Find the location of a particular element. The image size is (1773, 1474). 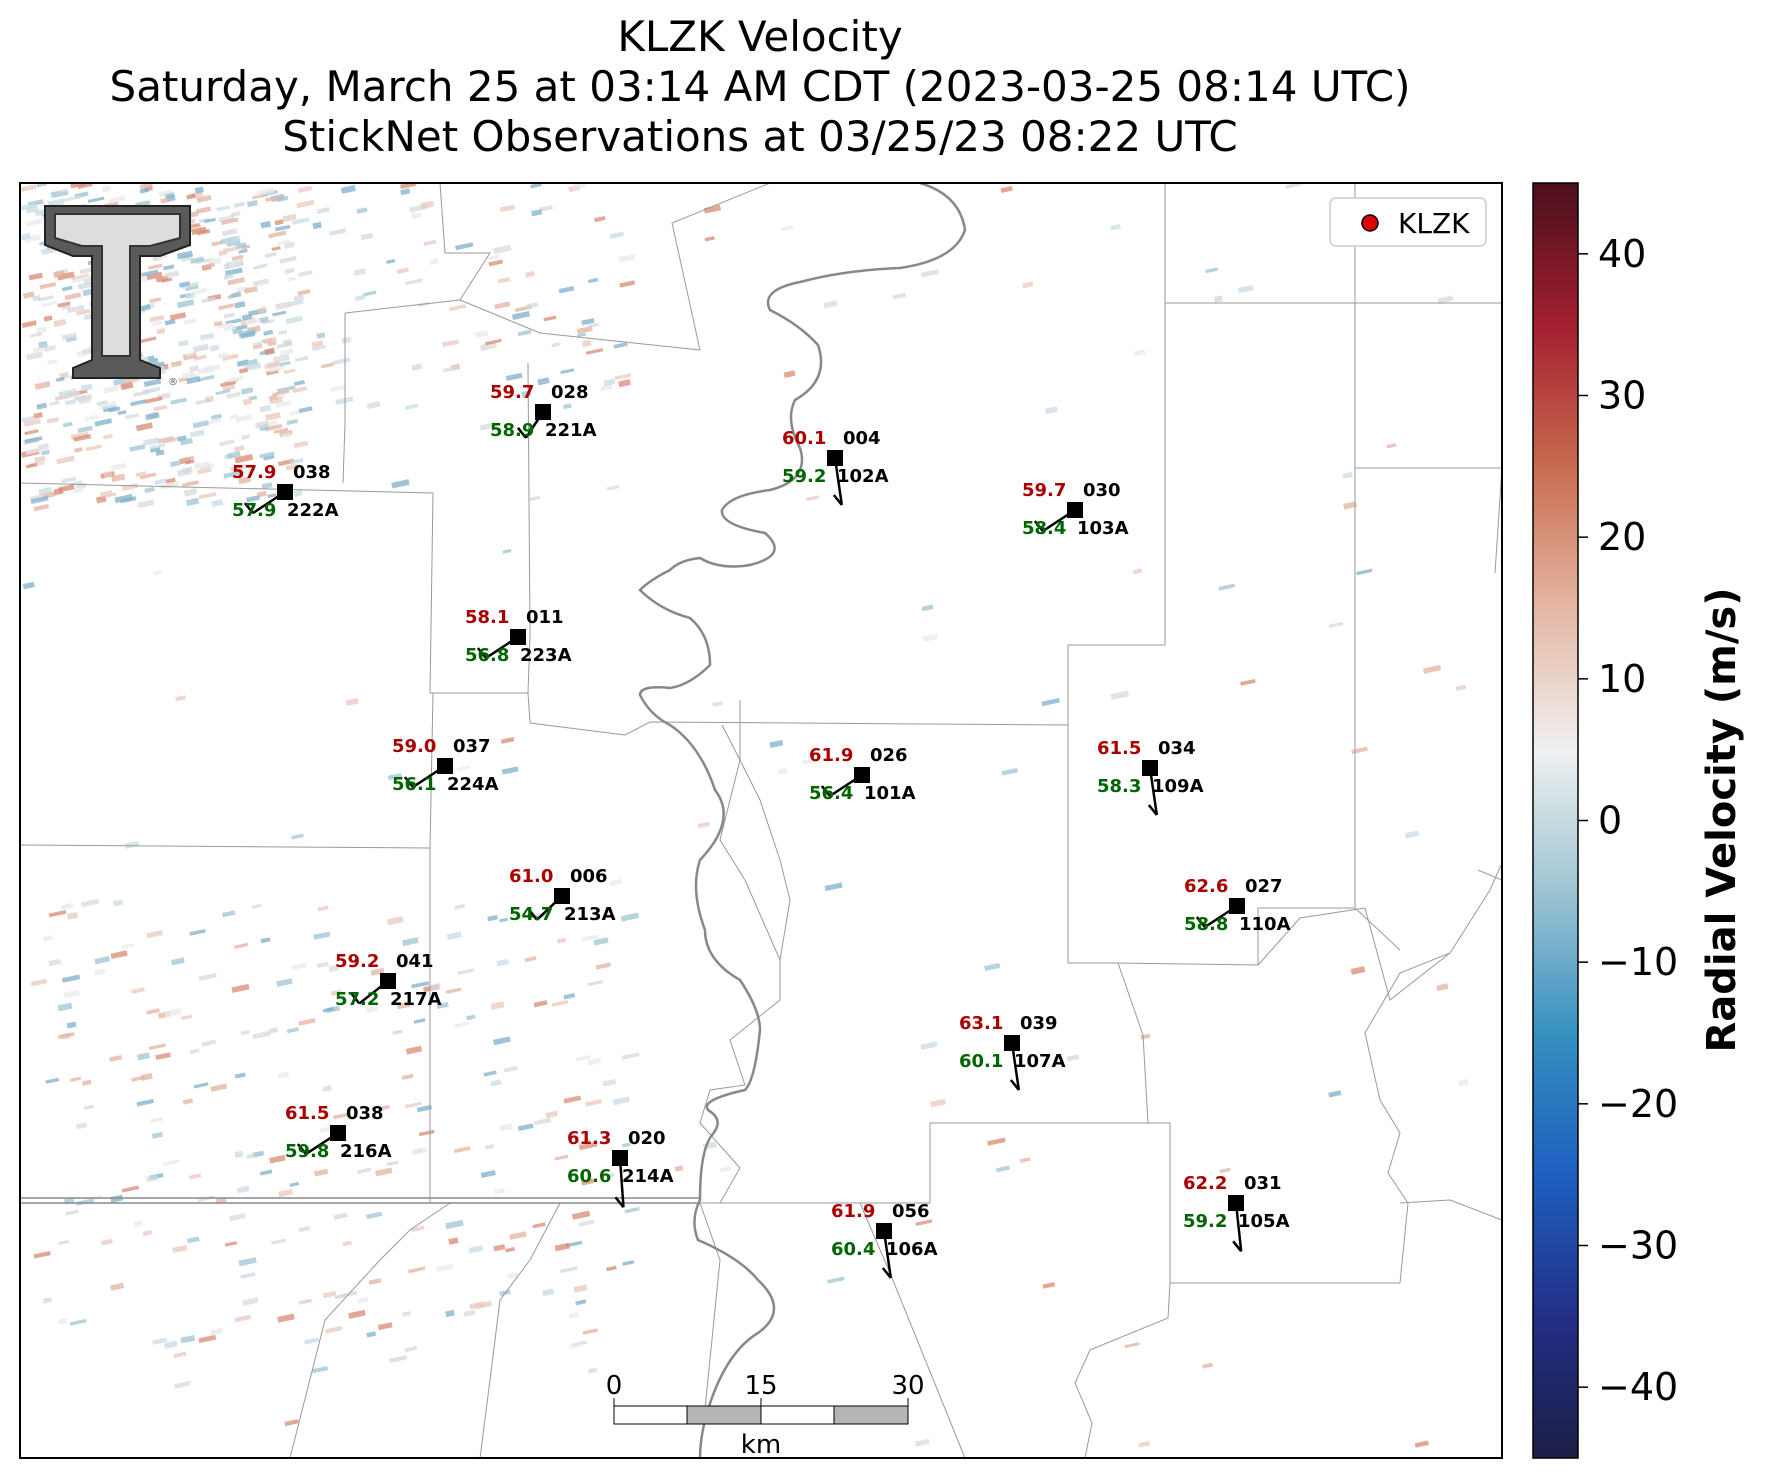

station-id: 037 is located at coordinates (472, 746).